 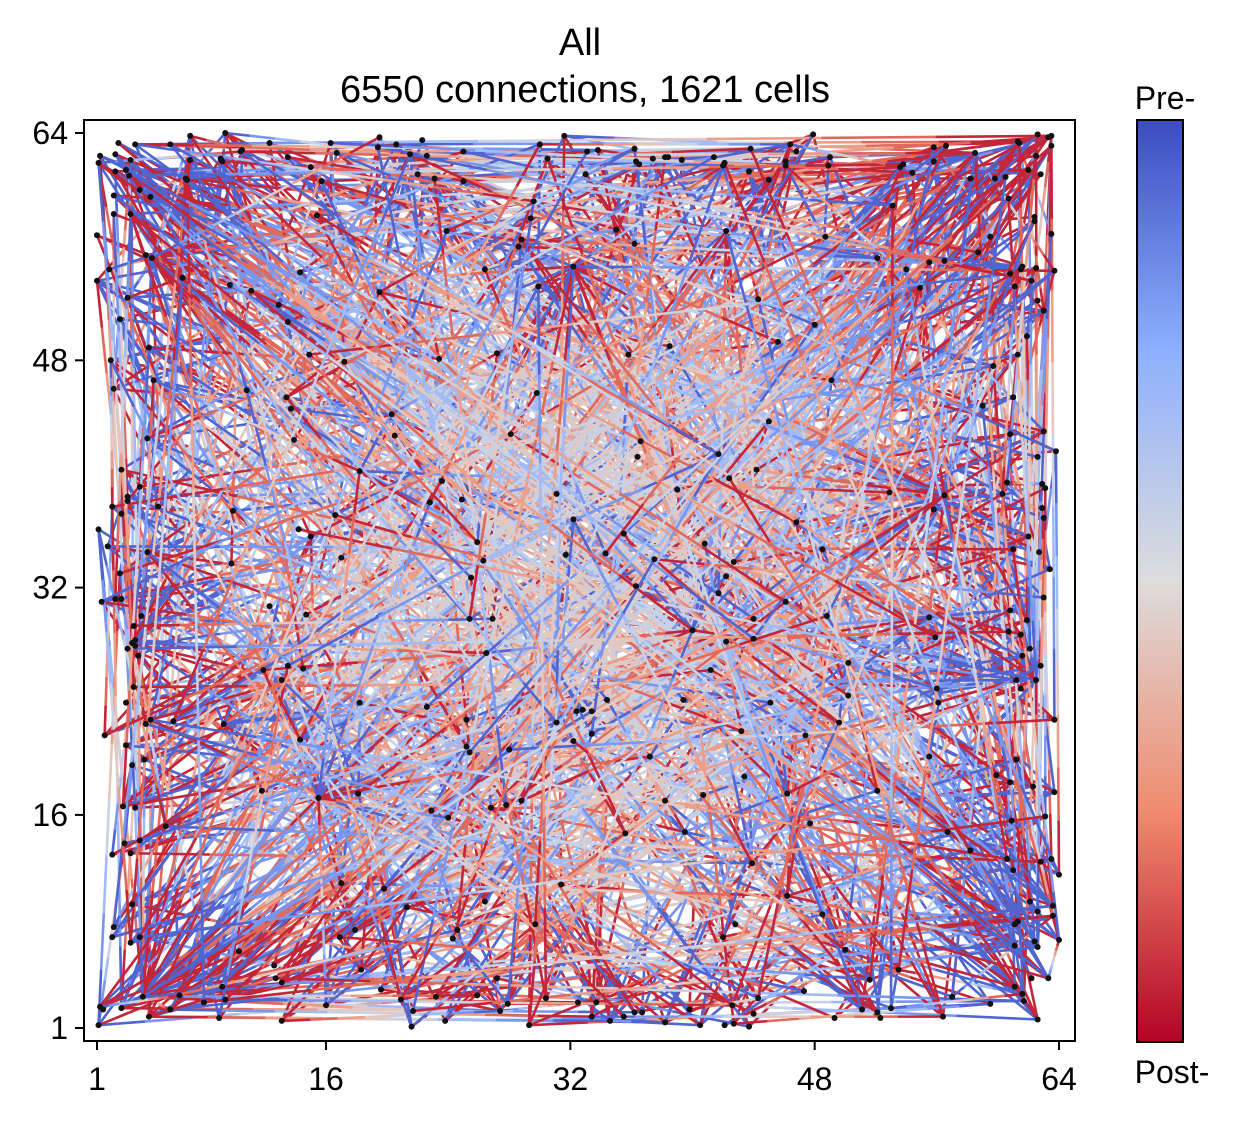 I want to click on chart-title: All, so click(x=580, y=43).